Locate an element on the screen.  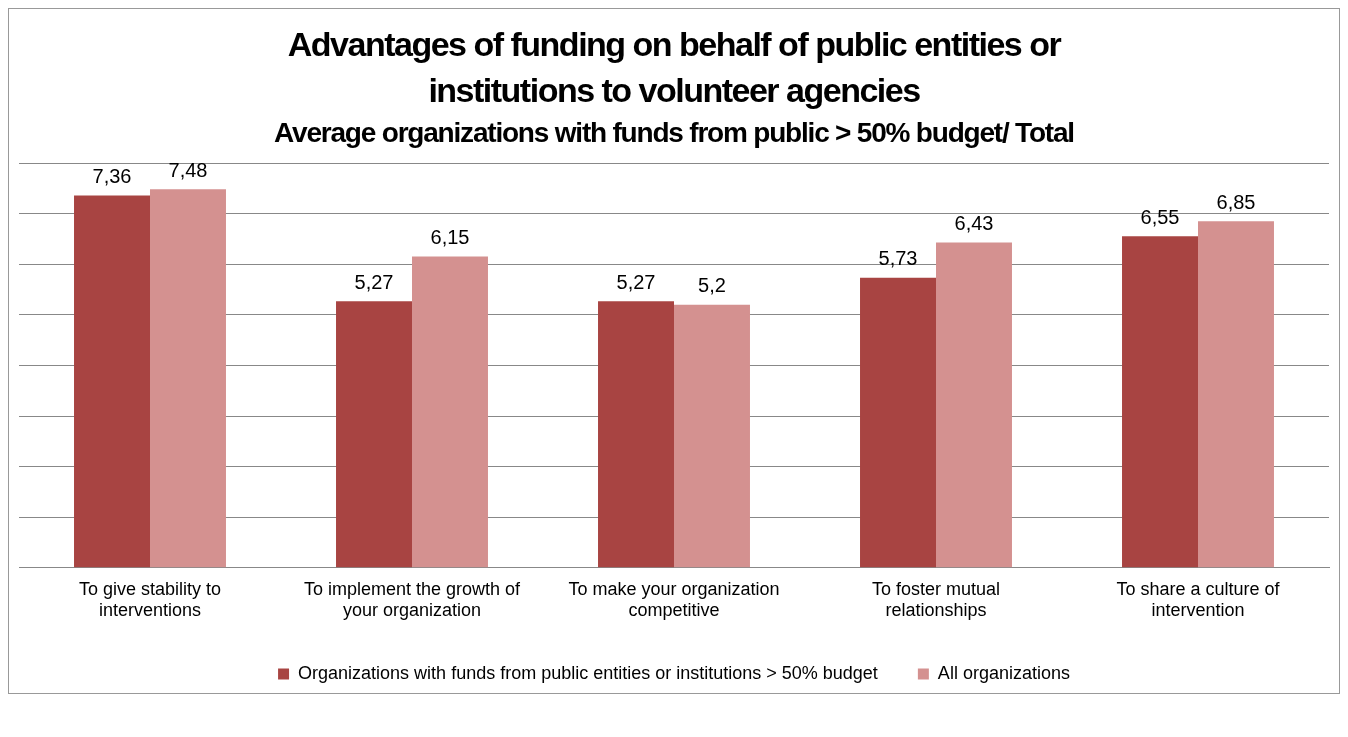
x-tick-label: To make your organization competitive is located at coordinates (674, 599).